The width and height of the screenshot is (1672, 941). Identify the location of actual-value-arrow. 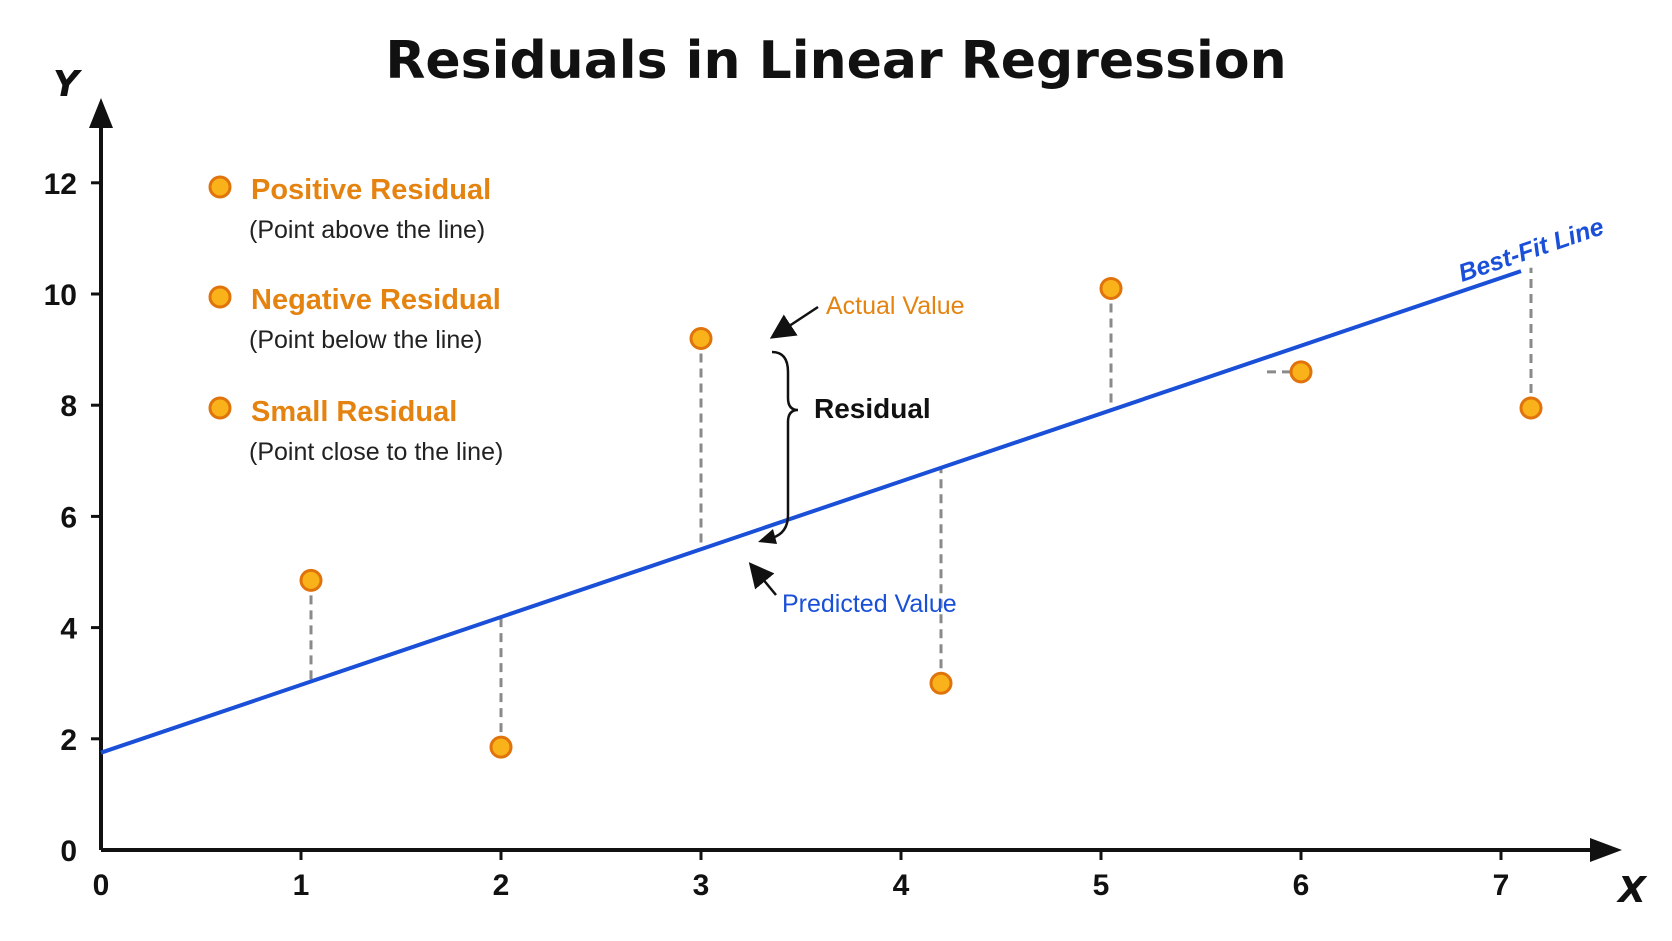
(794, 322).